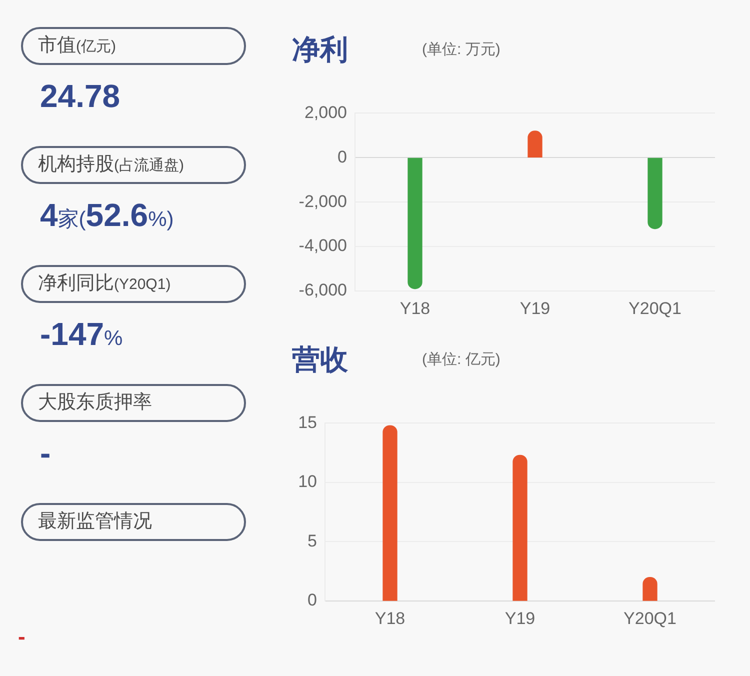 This screenshot has width=750, height=676. What do you see at coordinates (461, 360) in the screenshot?
I see `chart-subtitle: (单位: 亿元)` at bounding box center [461, 360].